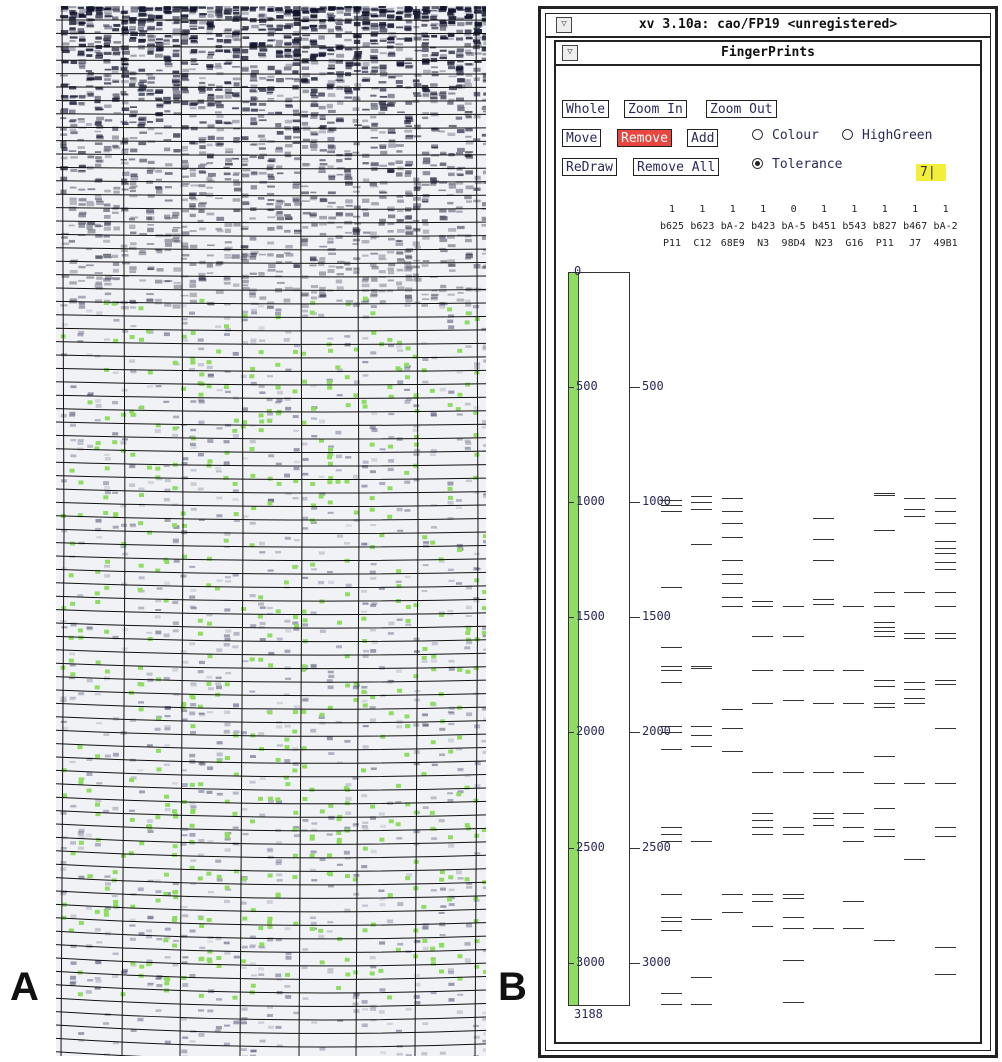 This screenshot has height=1062, width=1002. Describe the element at coordinates (757, 134) in the screenshot. I see `colour-radio-dot` at that location.